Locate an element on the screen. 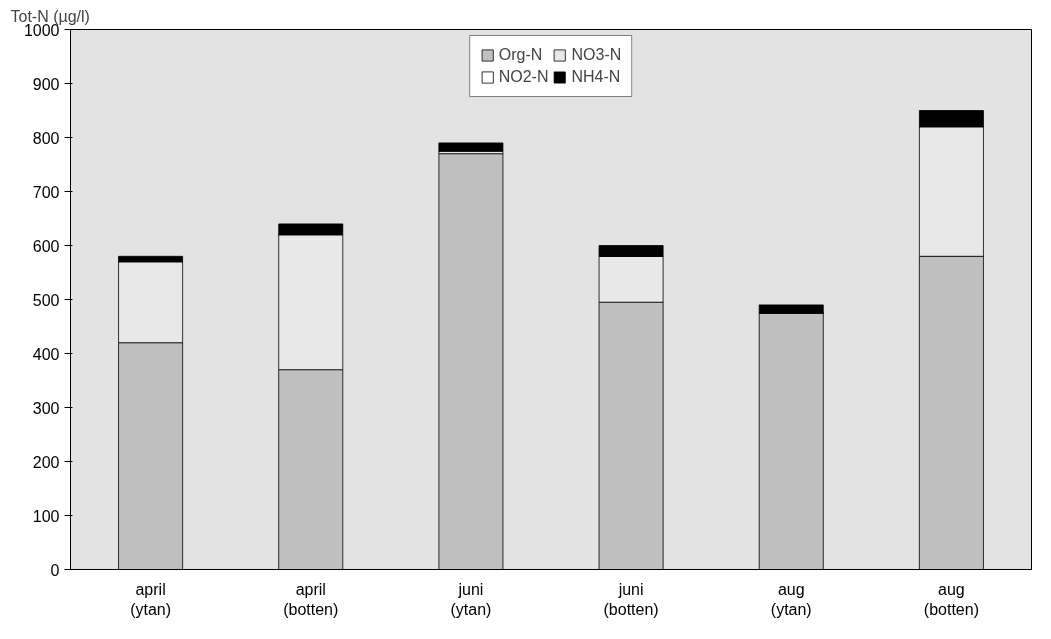  y-tick-label: 400 is located at coordinates (46, 354).